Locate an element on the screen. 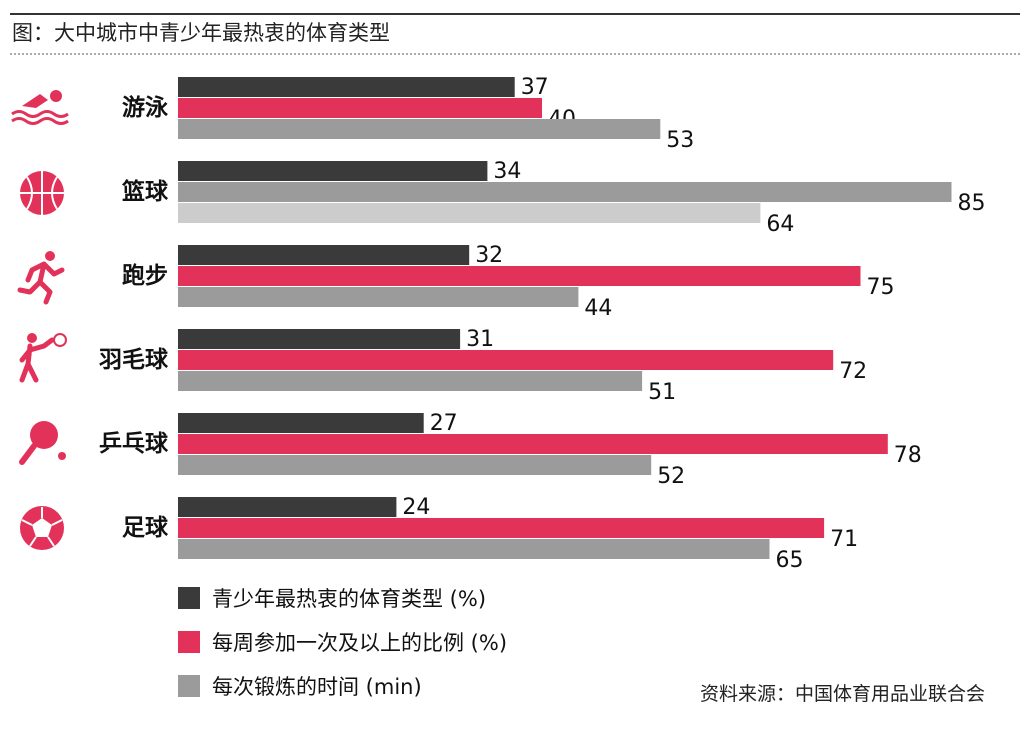 This screenshot has height=729, width=1031. data-label: 44 is located at coordinates (598, 308).